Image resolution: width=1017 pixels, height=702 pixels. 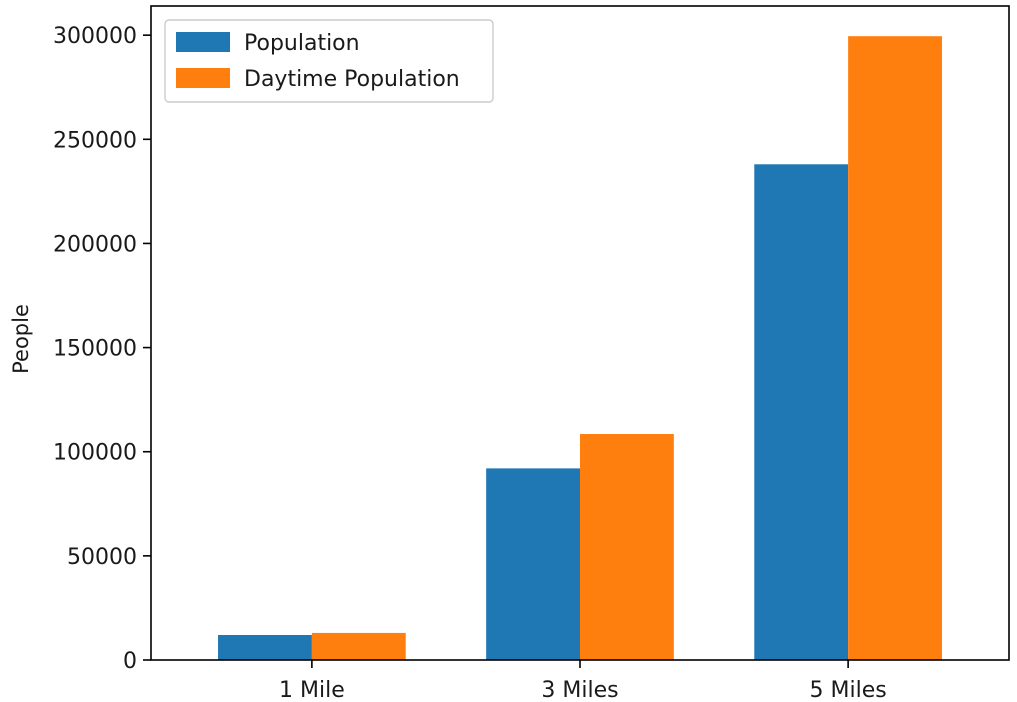 What do you see at coordinates (352, 79) in the screenshot?
I see `legend-label: Daytime Population` at bounding box center [352, 79].